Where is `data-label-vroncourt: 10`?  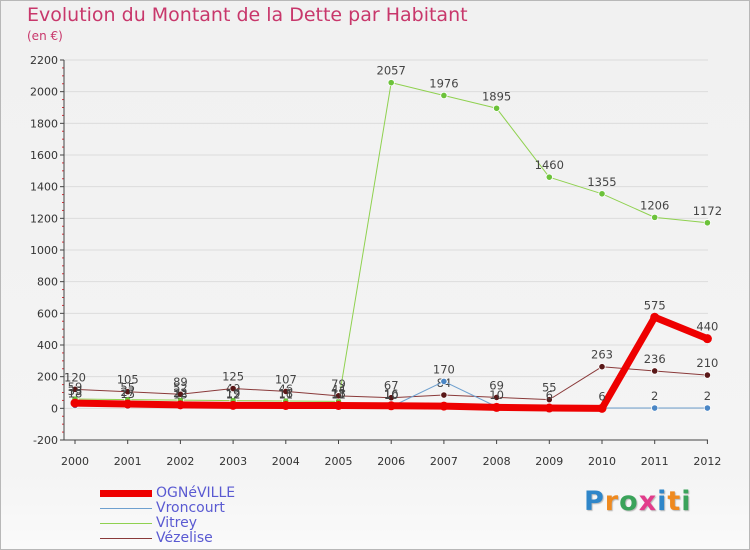 data-label-vroncourt: 10 is located at coordinates (391, 395).